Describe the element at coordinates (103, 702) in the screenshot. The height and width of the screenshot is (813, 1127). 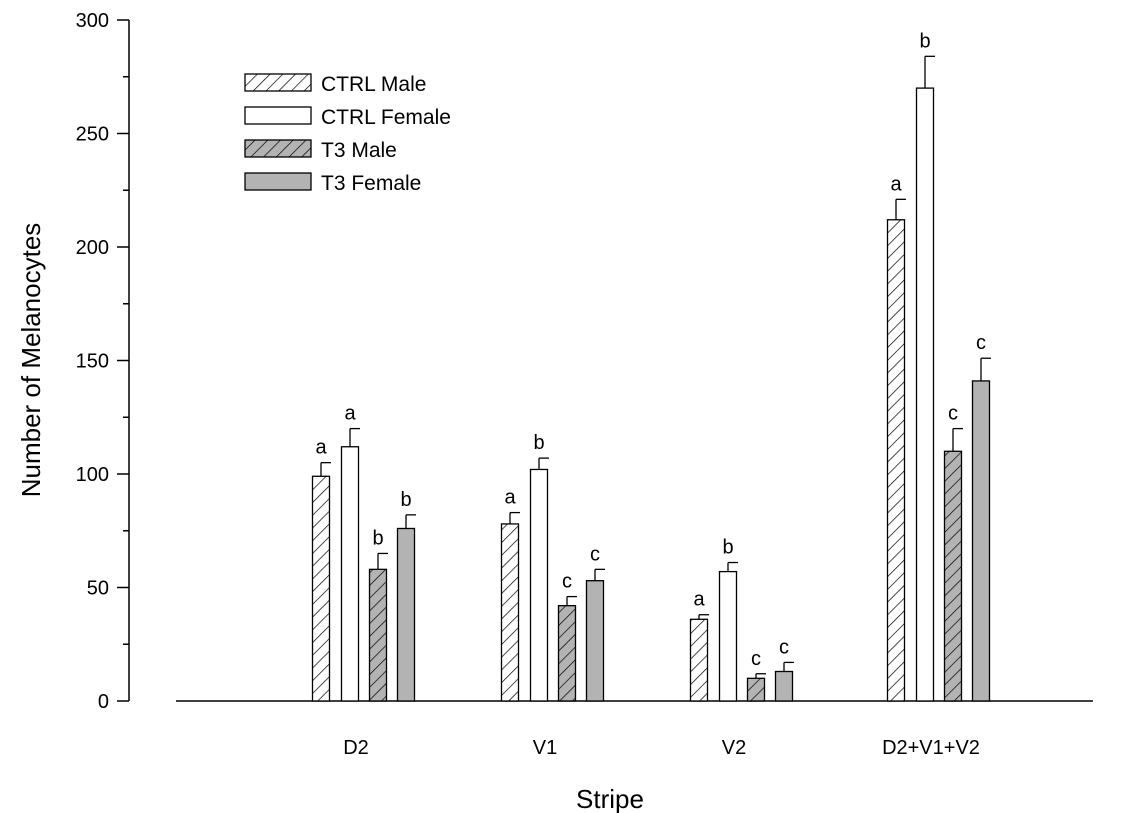
I see `y-tick-label: 0` at that location.